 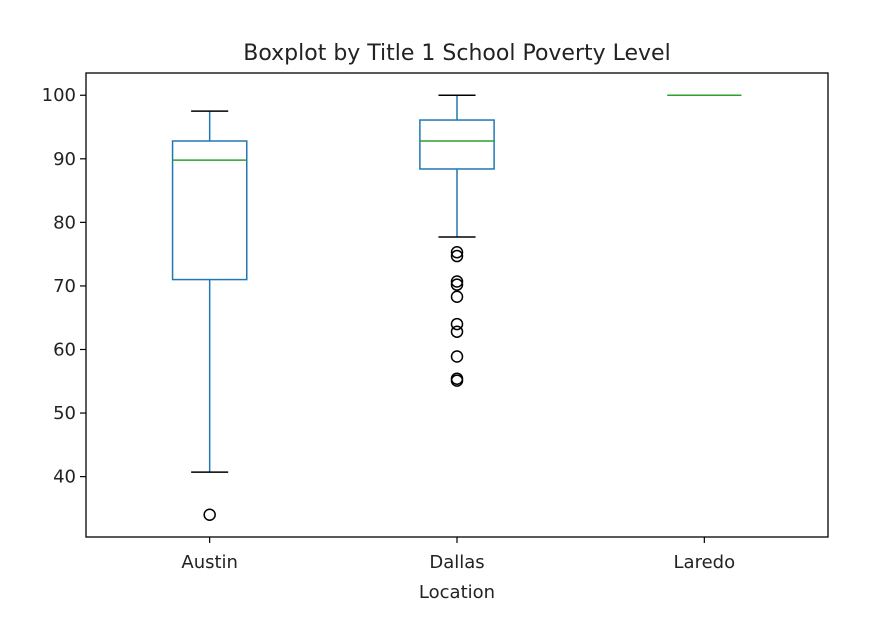 I want to click on y-tick-label: 50, so click(x=64, y=413).